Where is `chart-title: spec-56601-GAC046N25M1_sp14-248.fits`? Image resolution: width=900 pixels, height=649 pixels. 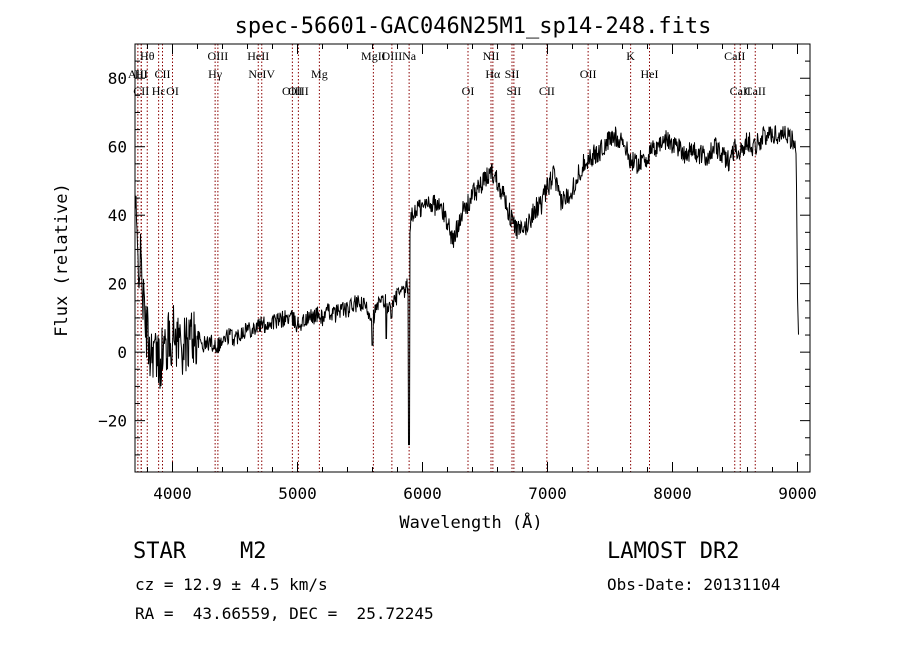
chart-title: spec-56601-GAC046N25M1_sp14-248.fits is located at coordinates (473, 26).